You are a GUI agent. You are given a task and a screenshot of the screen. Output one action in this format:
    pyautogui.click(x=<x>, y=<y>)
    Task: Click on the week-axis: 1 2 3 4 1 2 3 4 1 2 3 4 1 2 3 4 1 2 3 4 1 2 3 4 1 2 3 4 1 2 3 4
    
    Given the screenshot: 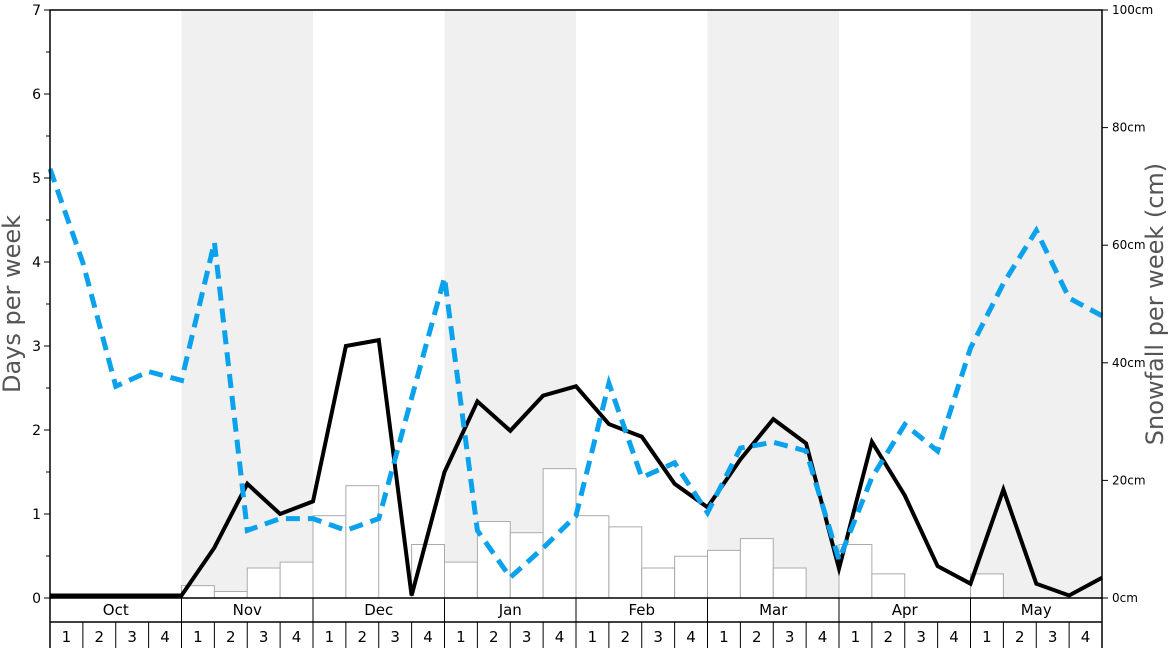 What is the action you would take?
    pyautogui.click(x=576, y=635)
    